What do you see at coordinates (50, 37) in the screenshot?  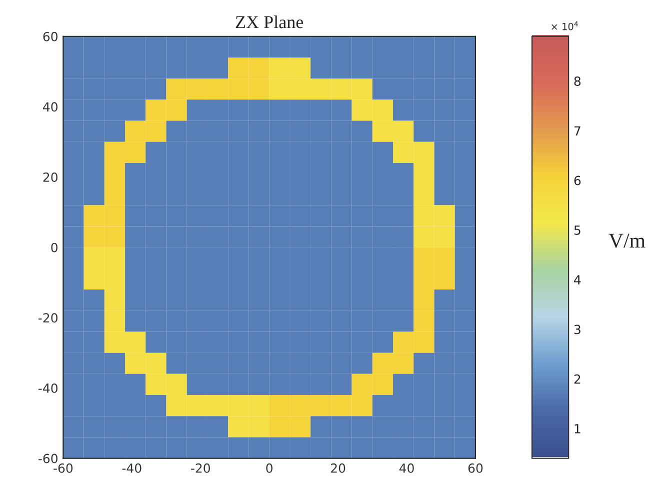 I see `y-tick-label: 60` at bounding box center [50, 37].